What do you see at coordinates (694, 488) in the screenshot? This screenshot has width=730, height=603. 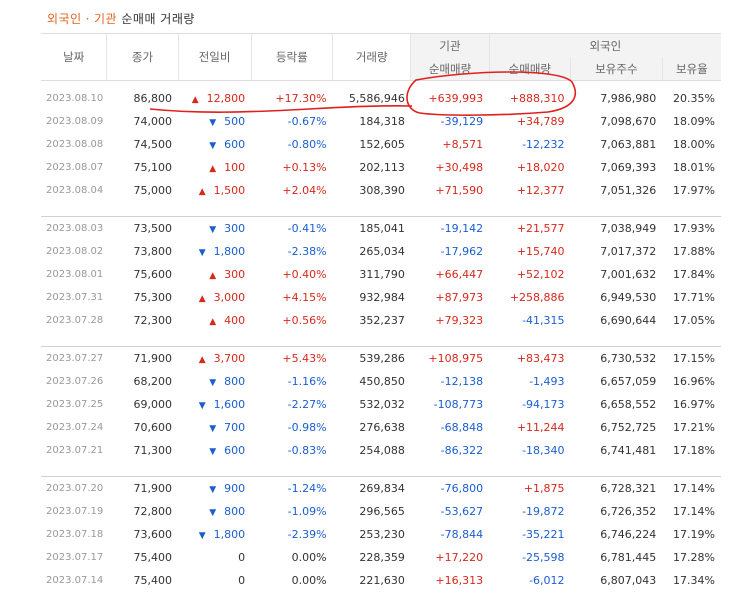 I see `cell-ratio: 17.14%` at bounding box center [694, 488].